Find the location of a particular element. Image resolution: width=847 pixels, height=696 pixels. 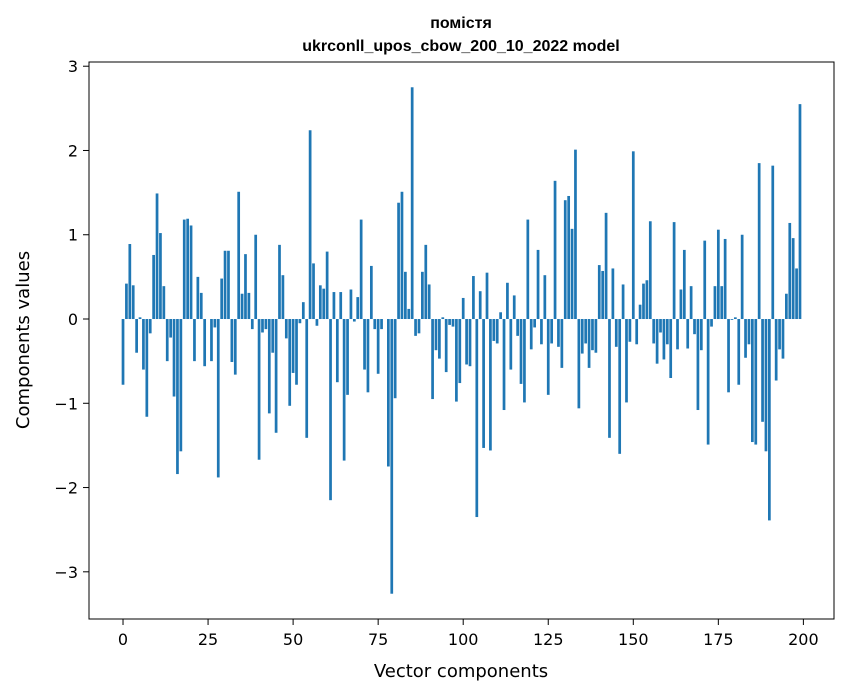

x-tick-label: 100 is located at coordinates (463, 639).